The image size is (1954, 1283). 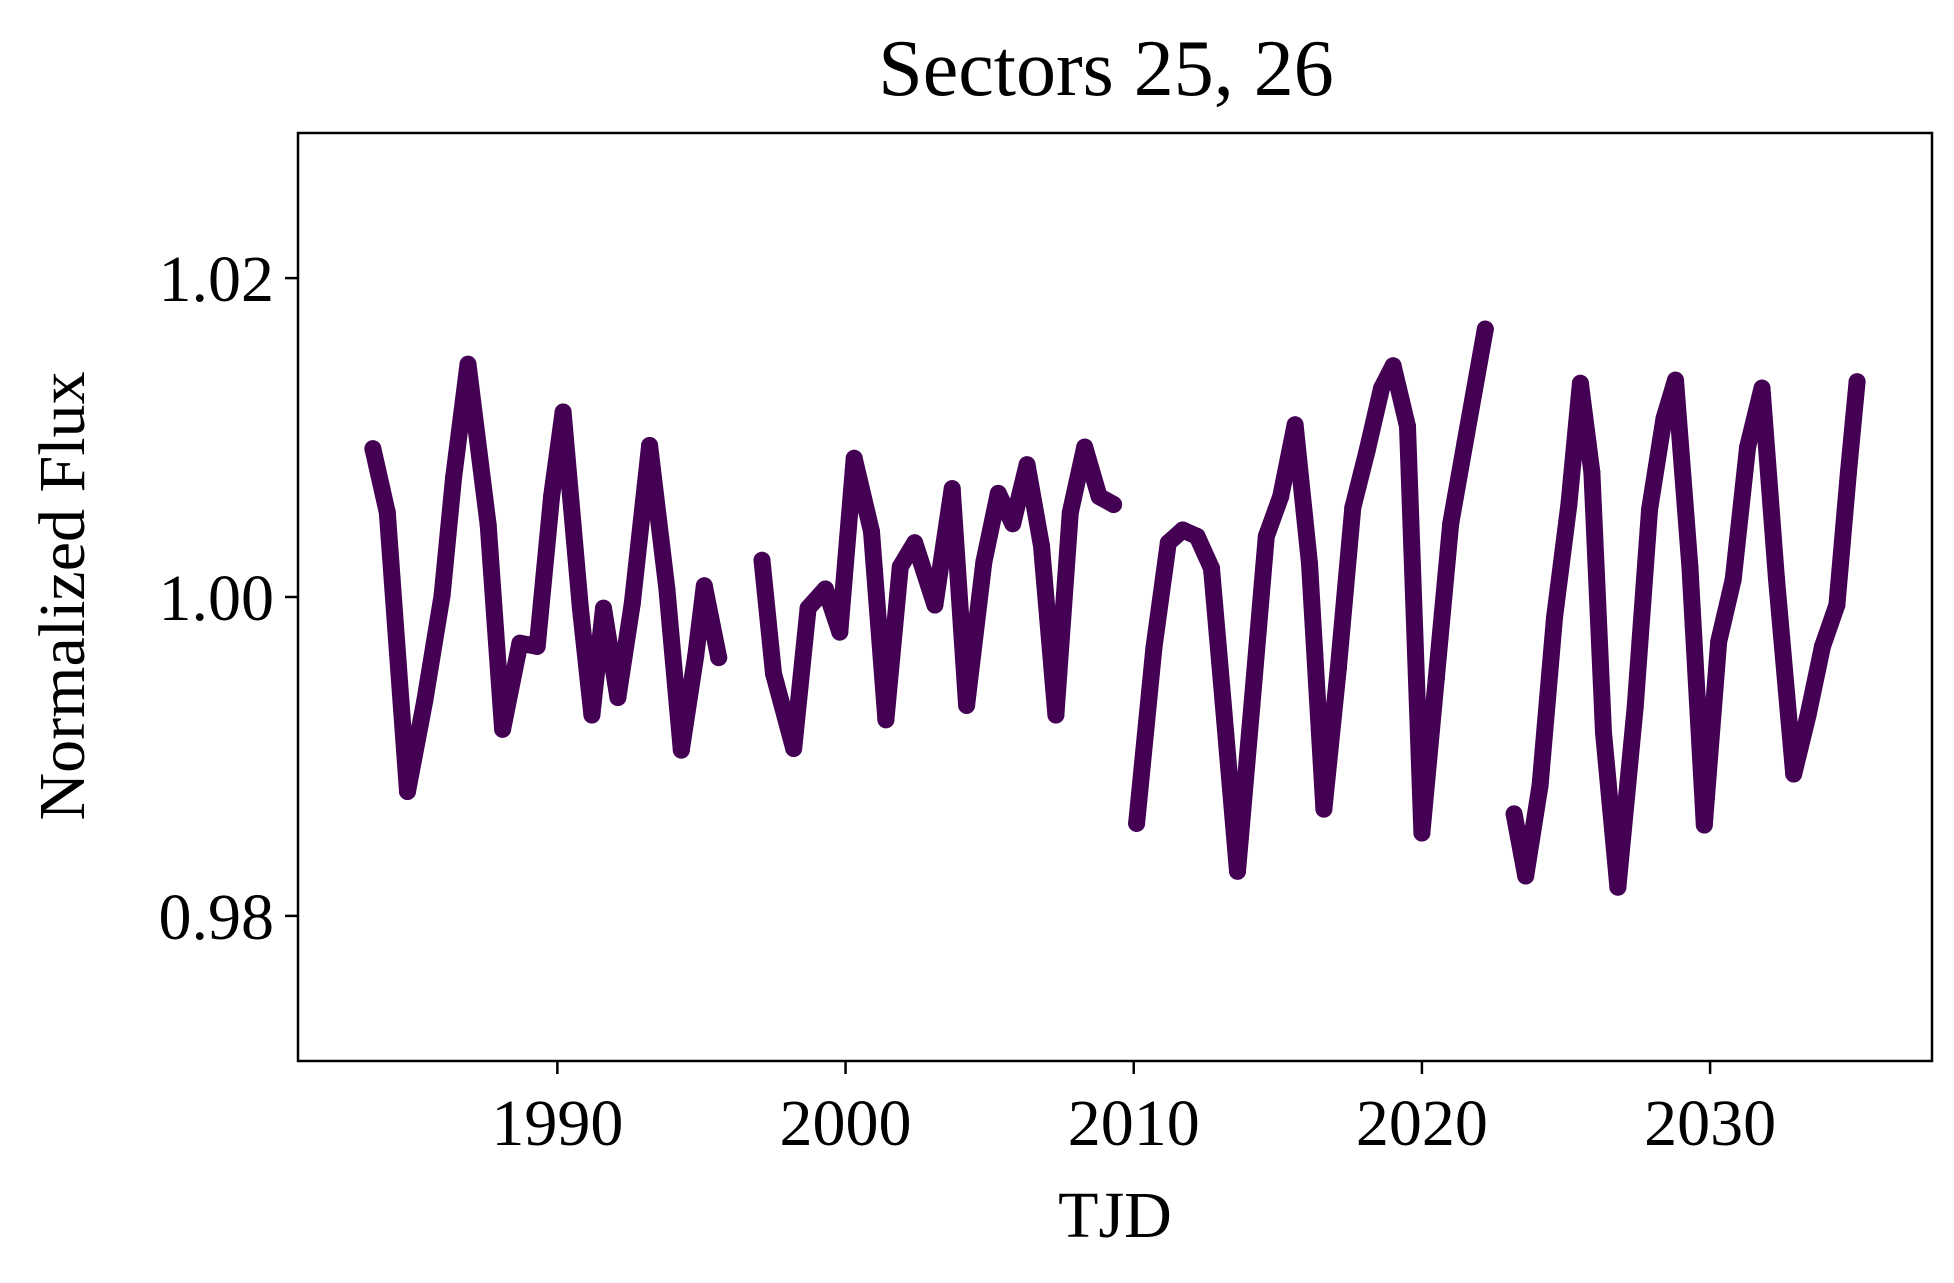 I want to click on chart-title: Sectors 25, 26, so click(x=1106, y=69).